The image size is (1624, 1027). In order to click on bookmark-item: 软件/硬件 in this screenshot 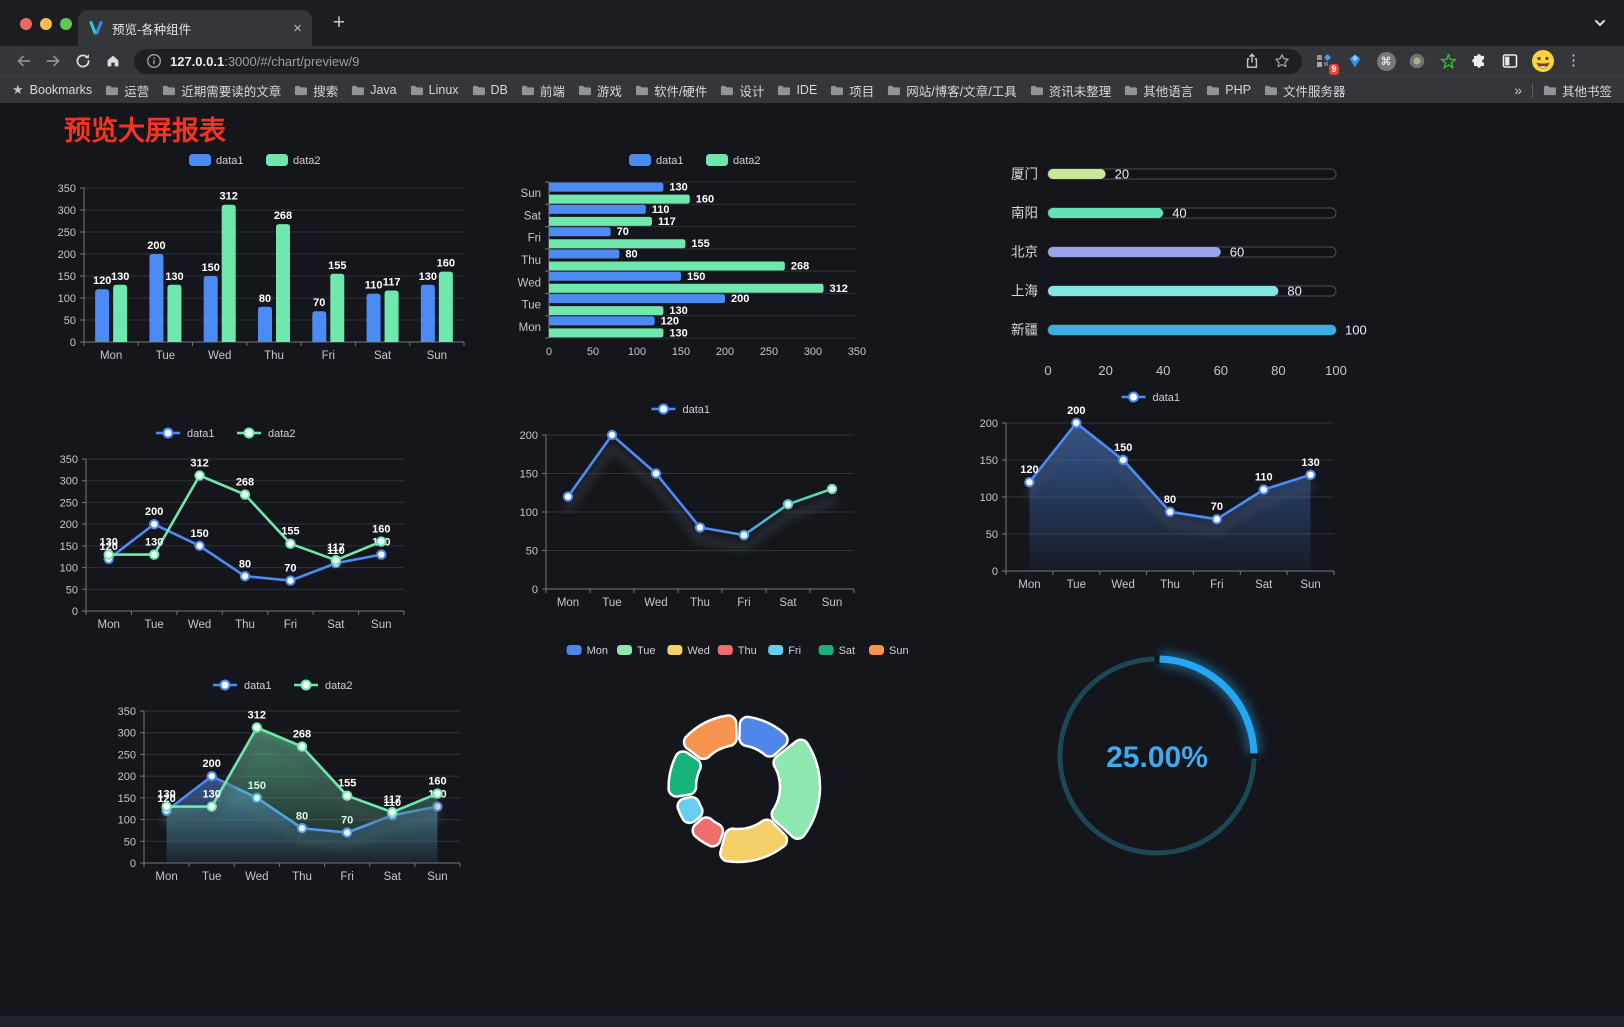, I will do `click(671, 90)`.